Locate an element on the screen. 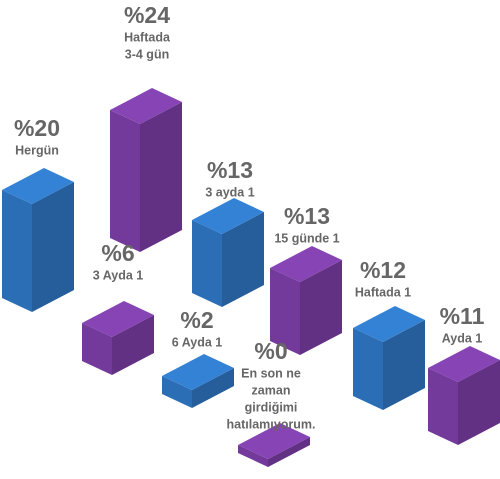  category-label: girdiğimi is located at coordinates (271, 407).